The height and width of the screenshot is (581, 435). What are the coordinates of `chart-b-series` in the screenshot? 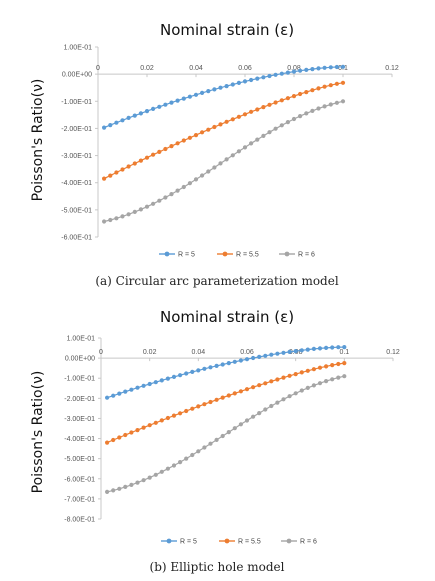 It's located at (226, 419).